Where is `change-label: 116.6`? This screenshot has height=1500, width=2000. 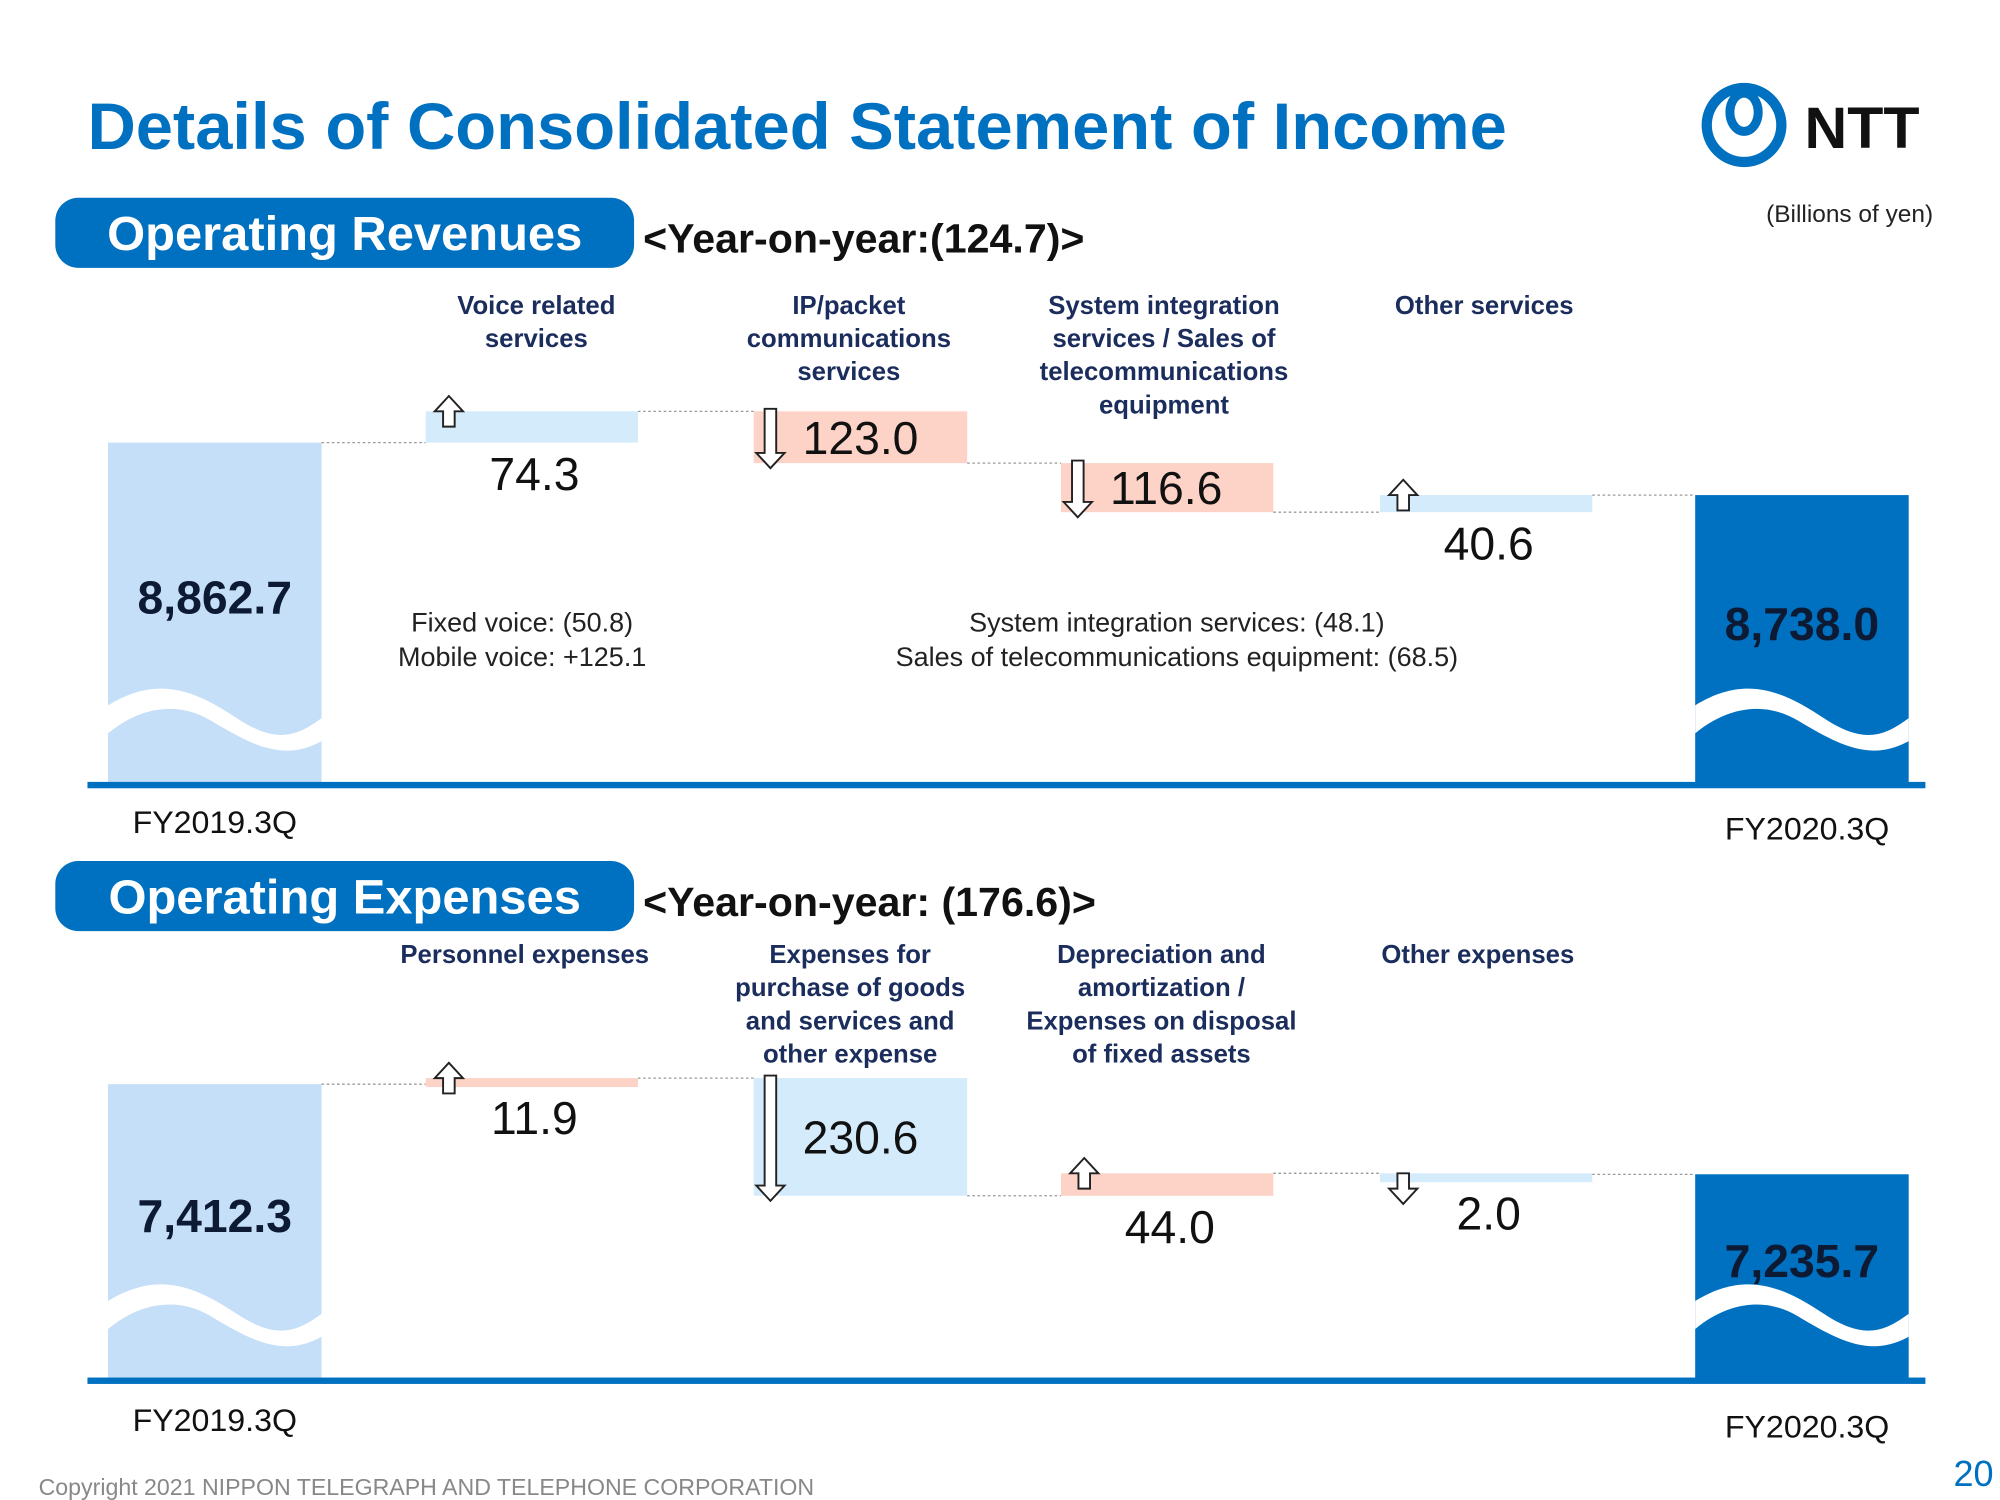
change-label: 116.6 is located at coordinates (1166, 488).